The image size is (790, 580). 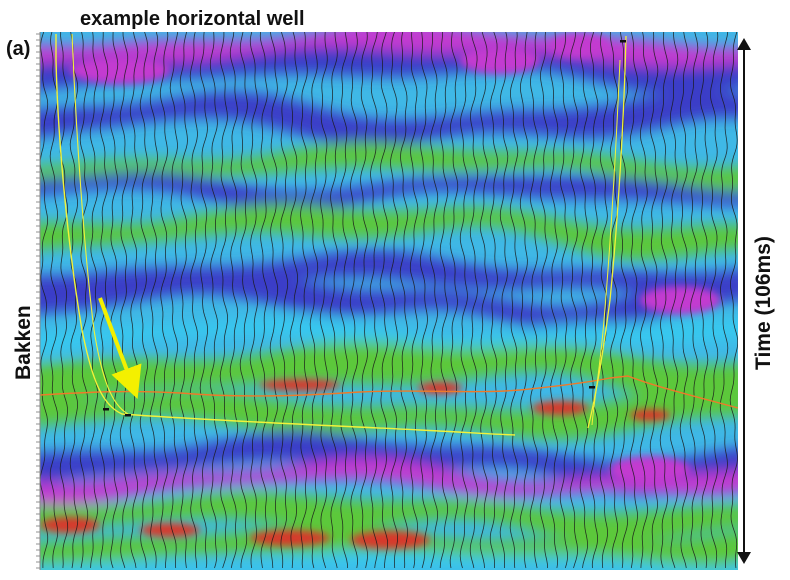 What do you see at coordinates (192, 19) in the screenshot?
I see `figure-title: example horizontal well` at bounding box center [192, 19].